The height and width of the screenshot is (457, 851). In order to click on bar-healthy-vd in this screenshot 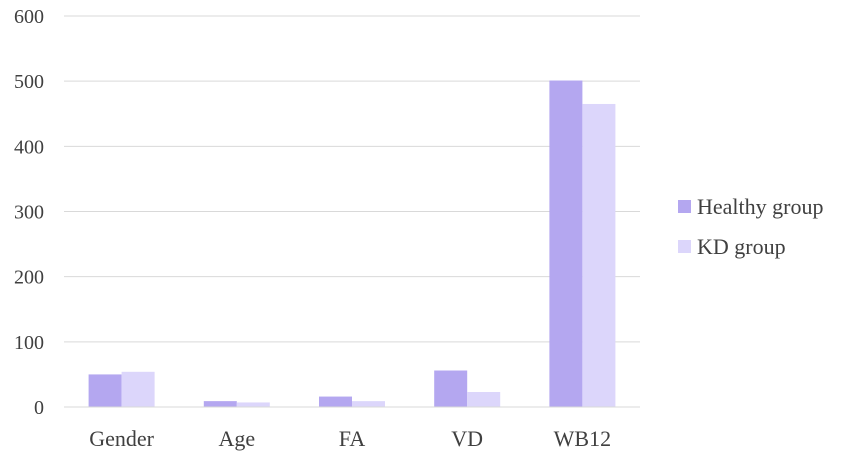, I will do `click(451, 388)`.